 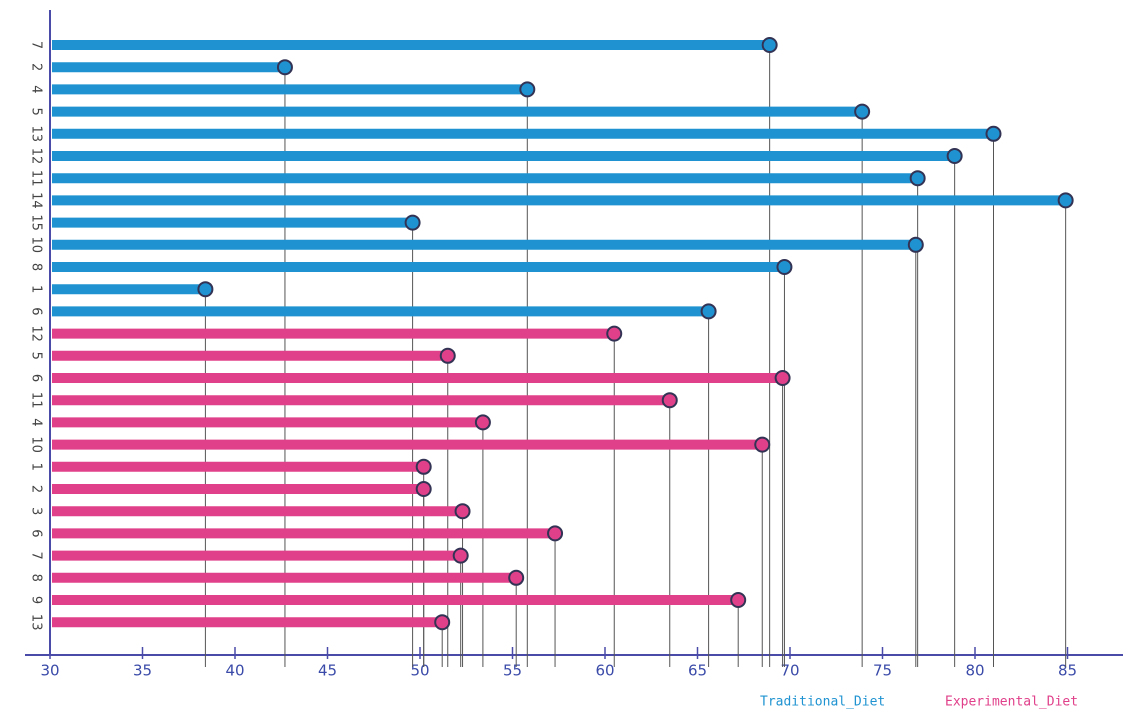 I want to click on x-tick-label: 45, so click(x=327, y=671).